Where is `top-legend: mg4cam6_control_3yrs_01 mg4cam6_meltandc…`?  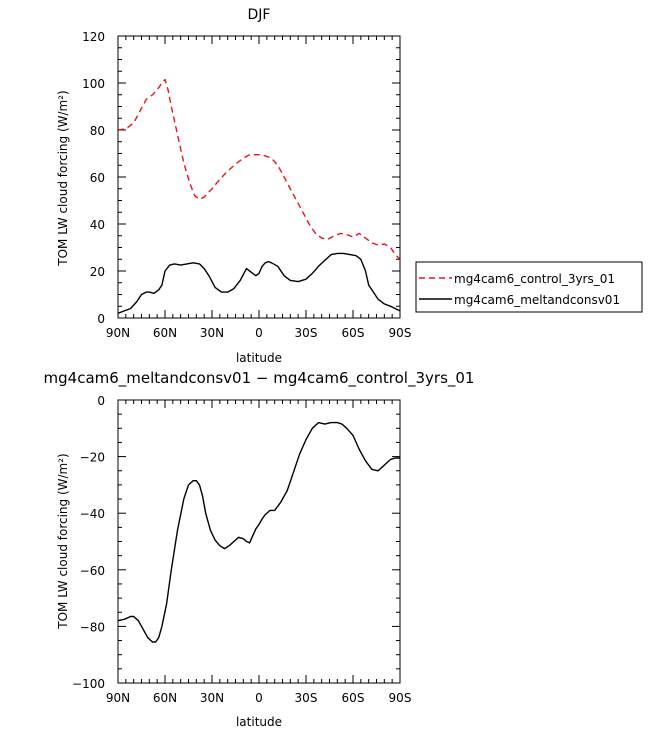 top-legend: mg4cam6_control_3yrs_01 mg4cam6_meltandc… is located at coordinates (529, 287).